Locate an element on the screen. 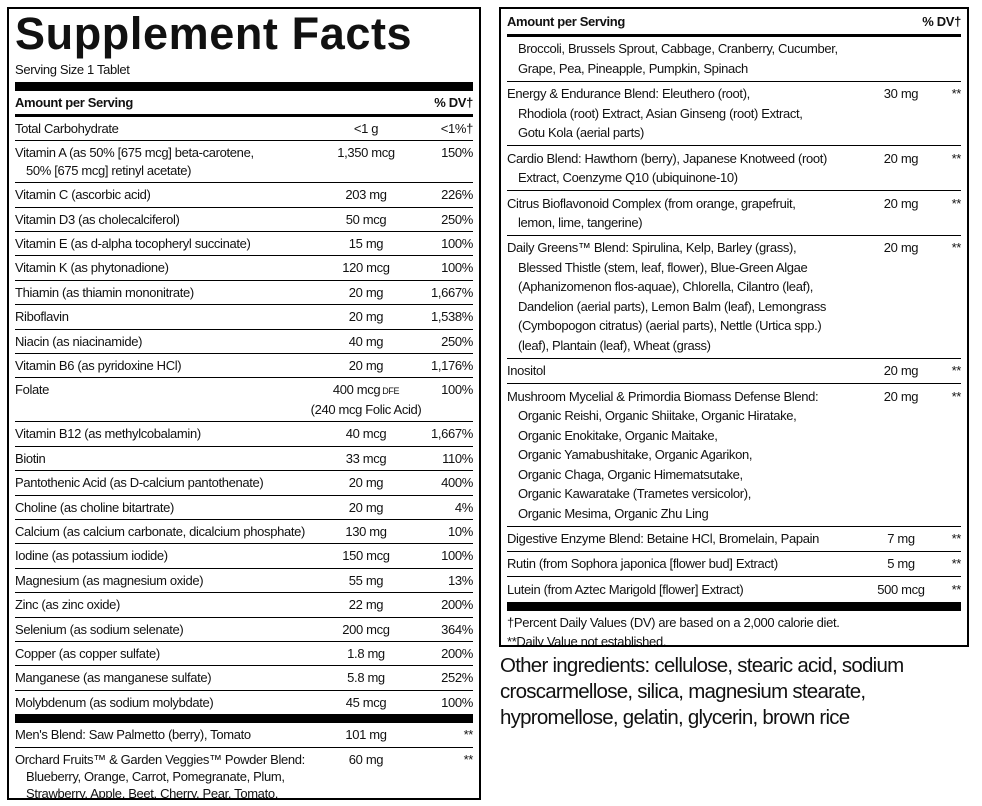 This screenshot has width=982, height=806. daily-value: 1,538% is located at coordinates (452, 317).